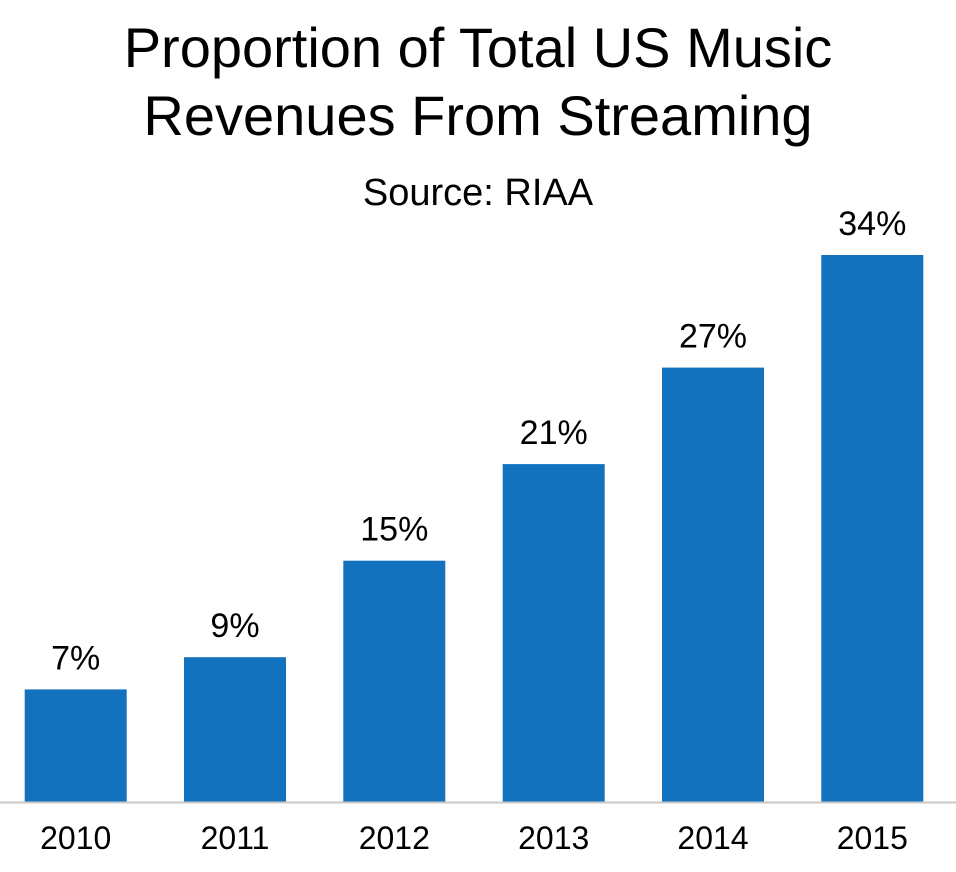 The width and height of the screenshot is (956, 872). Describe the element at coordinates (478, 47) in the screenshot. I see `chart-title-line-1: Proportion of Total US Music` at that location.